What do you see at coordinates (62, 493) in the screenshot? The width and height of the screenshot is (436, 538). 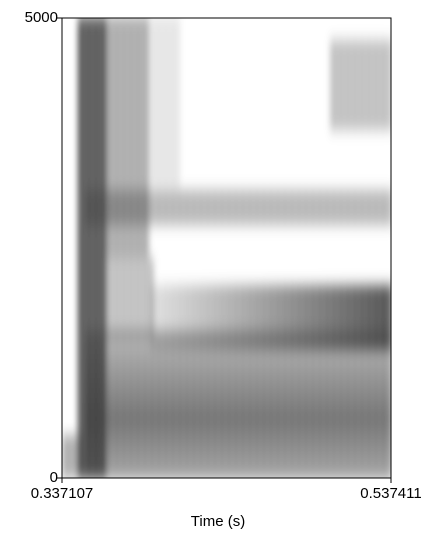 I see `x-tick-label: 0.337107` at bounding box center [62, 493].